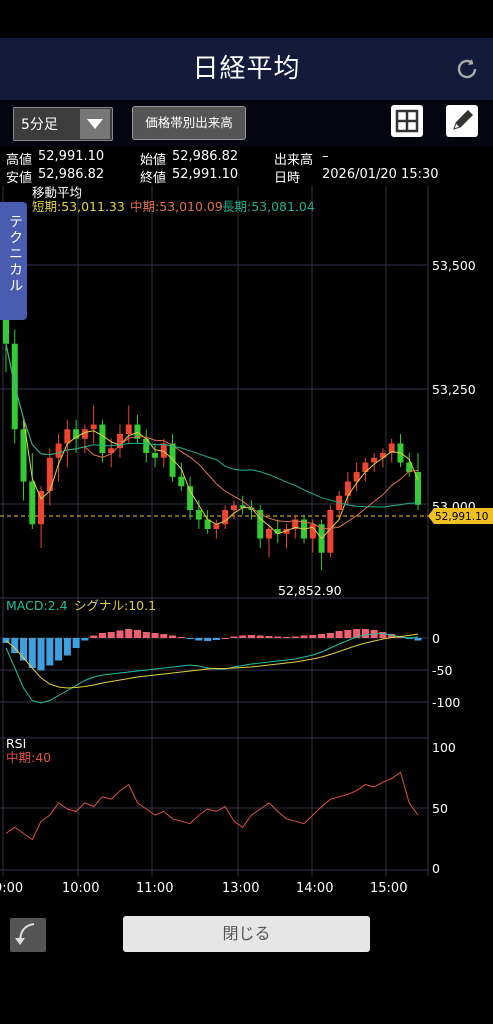 This screenshot has width=493, height=1024. What do you see at coordinates (314, 888) in the screenshot?
I see `time-axis-label: 14:00` at bounding box center [314, 888].